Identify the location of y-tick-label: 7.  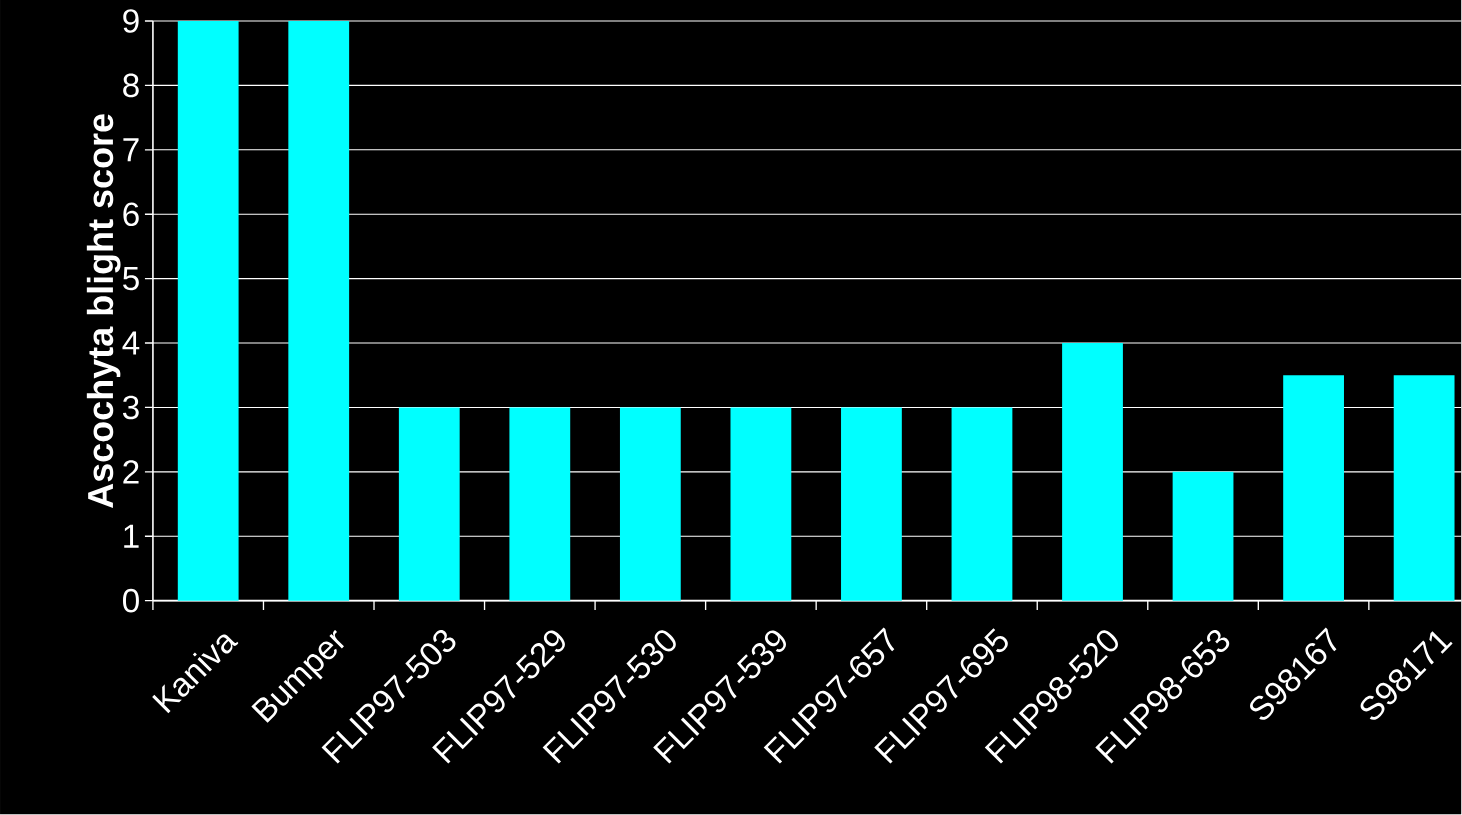
(131, 150).